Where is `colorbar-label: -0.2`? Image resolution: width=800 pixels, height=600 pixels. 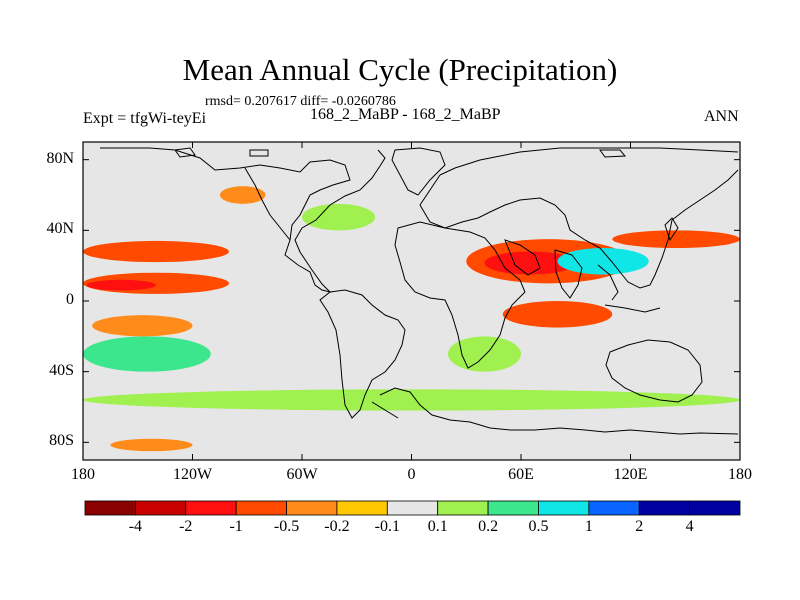
colorbar-label: -0.2 is located at coordinates (337, 526).